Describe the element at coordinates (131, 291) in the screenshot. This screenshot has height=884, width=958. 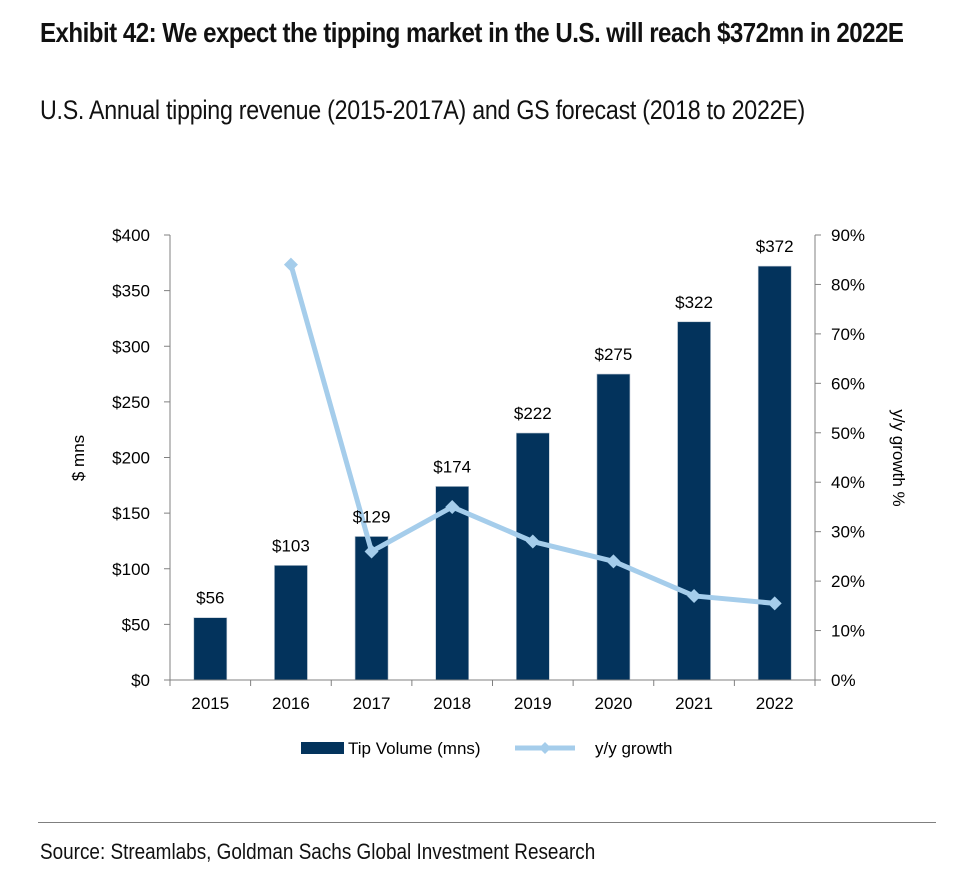
I see `left-tick-label-350: $350` at that location.